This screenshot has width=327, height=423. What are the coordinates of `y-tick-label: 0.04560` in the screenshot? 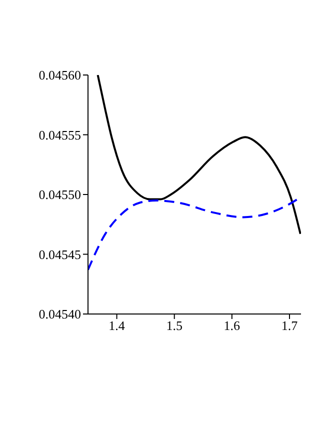 It's located at (59, 75).